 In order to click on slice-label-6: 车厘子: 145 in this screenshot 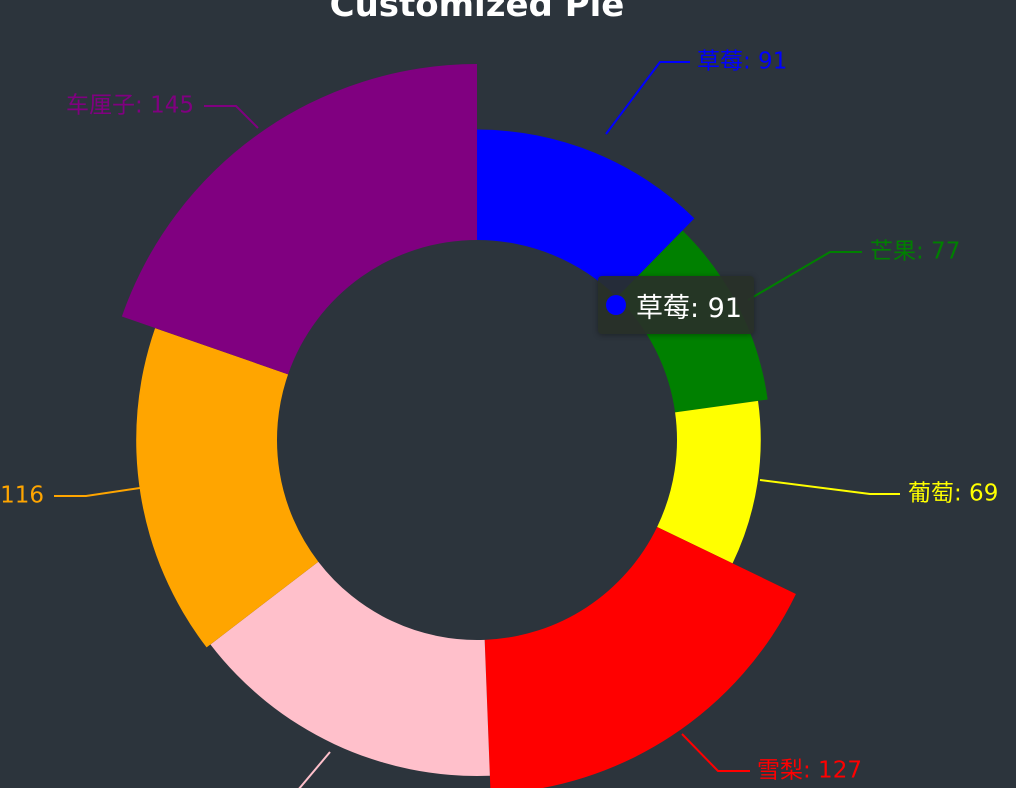, I will do `click(130, 106)`.